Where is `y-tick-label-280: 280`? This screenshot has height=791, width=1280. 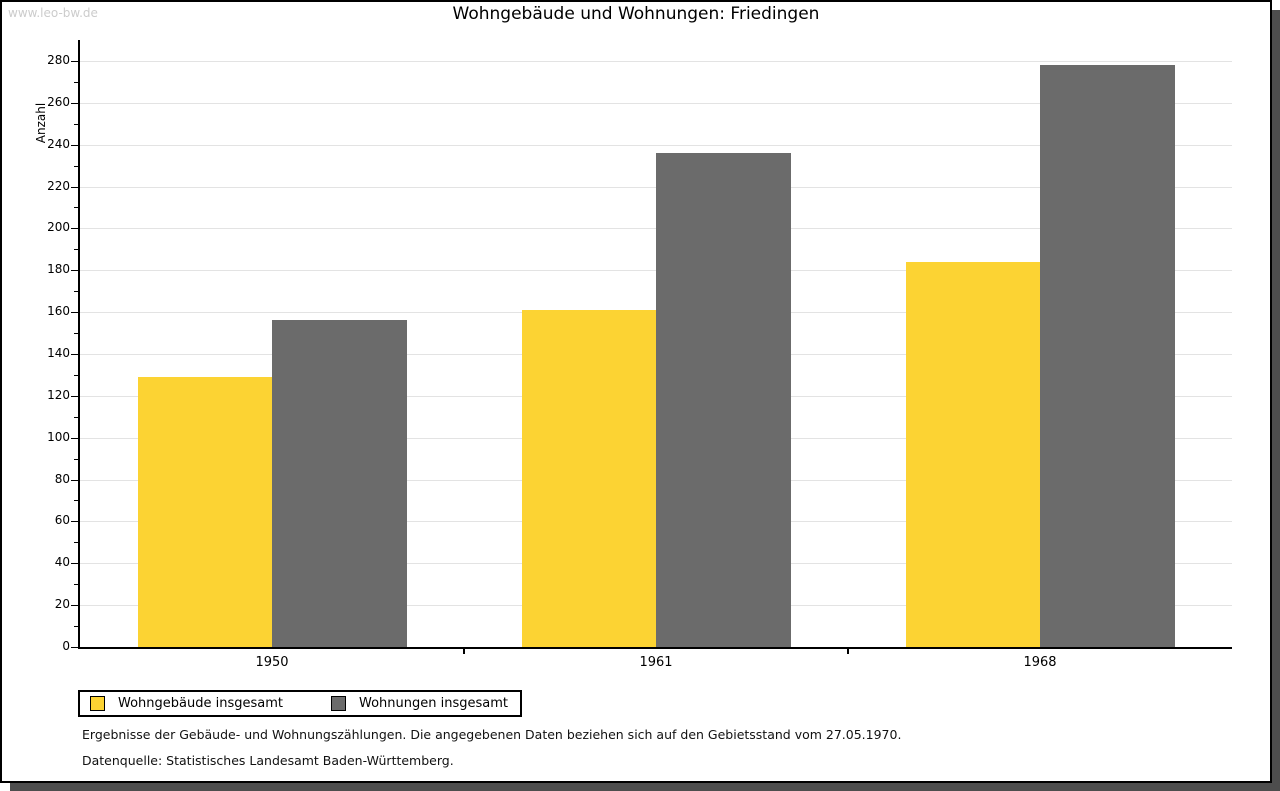
y-tick-label-280: 280 is located at coordinates (58, 59).